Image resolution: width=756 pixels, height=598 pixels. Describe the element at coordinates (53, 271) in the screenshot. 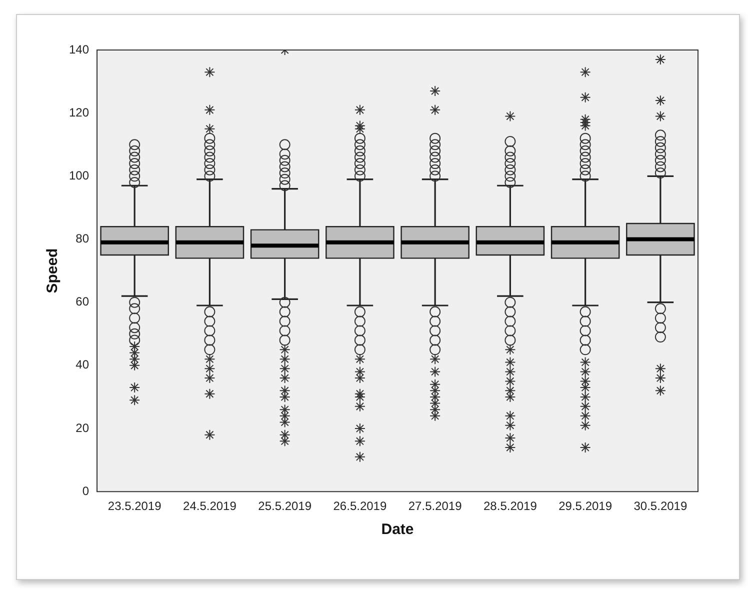

I see `y-axis-title: Speed` at that location.